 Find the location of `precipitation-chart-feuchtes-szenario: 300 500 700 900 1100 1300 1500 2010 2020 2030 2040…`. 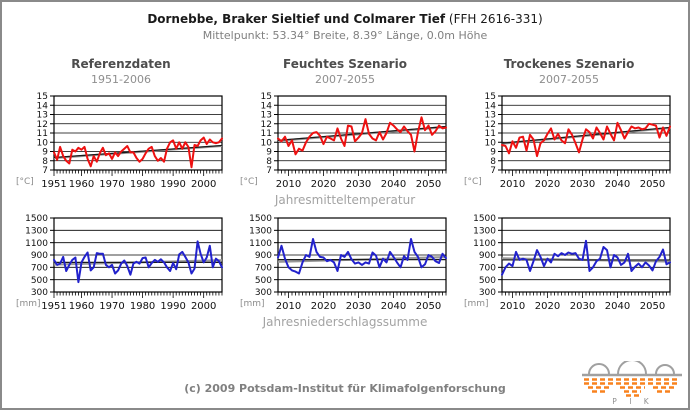

precipitation-chart-feuchtes-szenario: 300 500 700 900 1100 1300 1500 2010 2020 2030 2040… is located at coordinates (343, 263).